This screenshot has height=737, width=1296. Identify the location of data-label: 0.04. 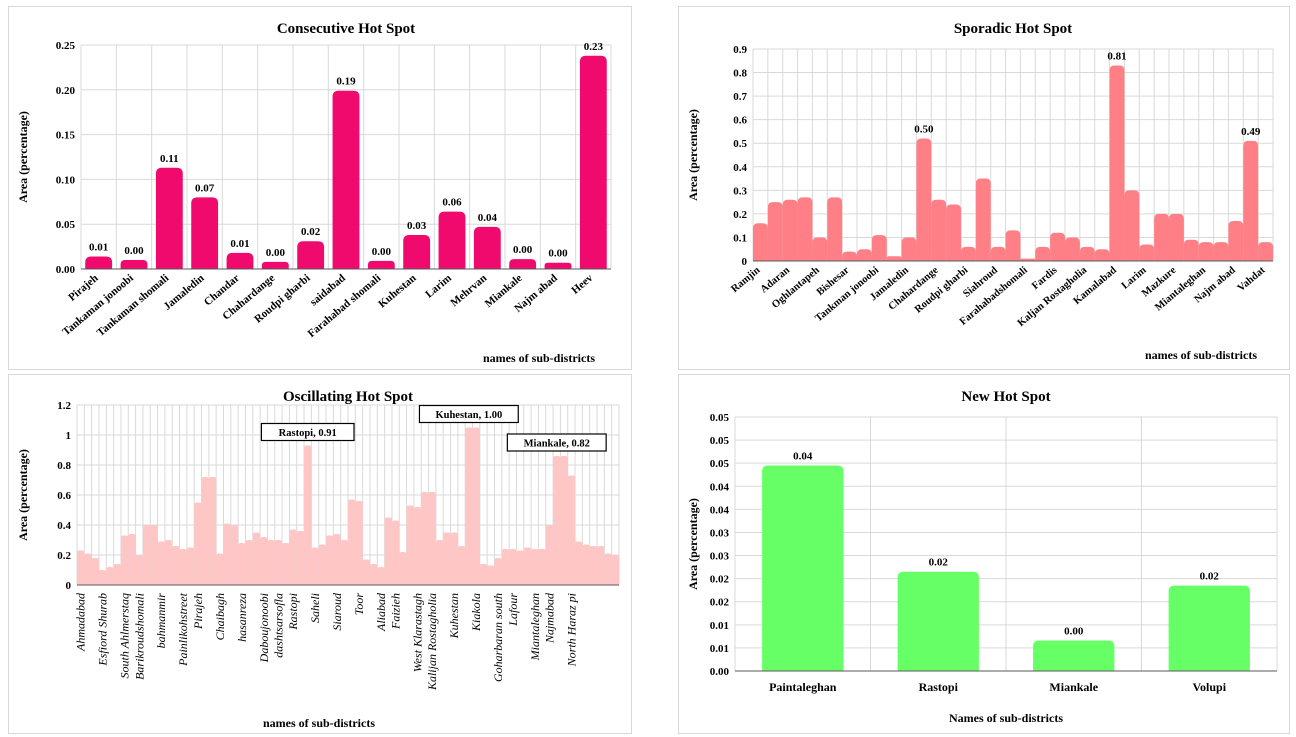
(488, 218).